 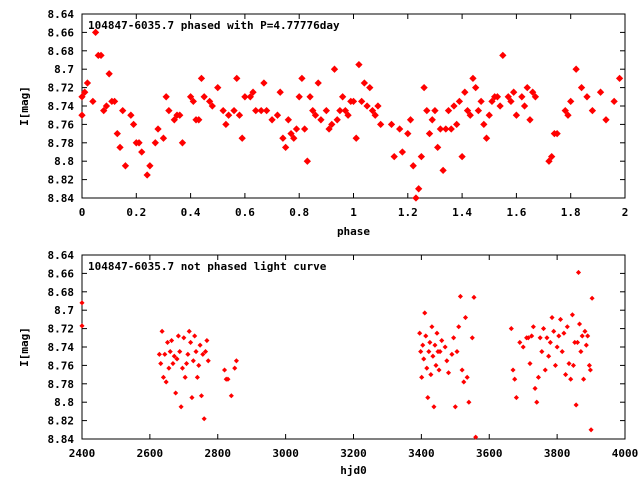 What do you see at coordinates (285, 453) in the screenshot?
I see `unphased-x-tick-label: 3000` at bounding box center [285, 453].